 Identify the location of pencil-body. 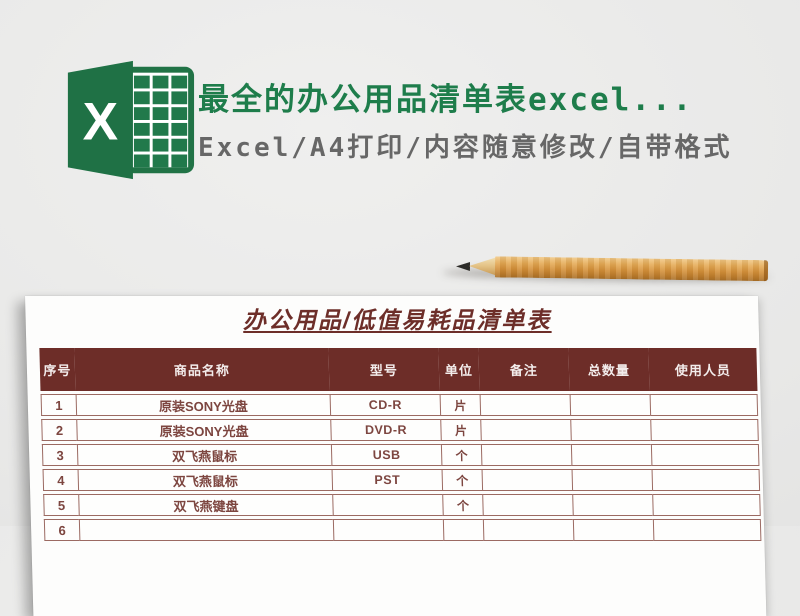
(631, 269).